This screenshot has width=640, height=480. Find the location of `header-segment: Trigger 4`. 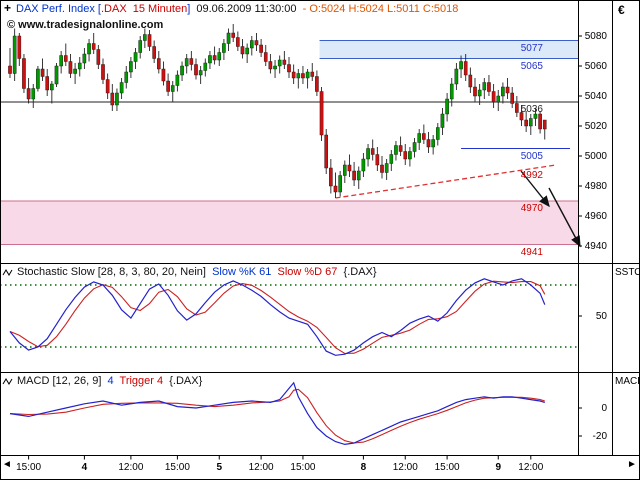

header-segment: Trigger 4 is located at coordinates (144, 381).